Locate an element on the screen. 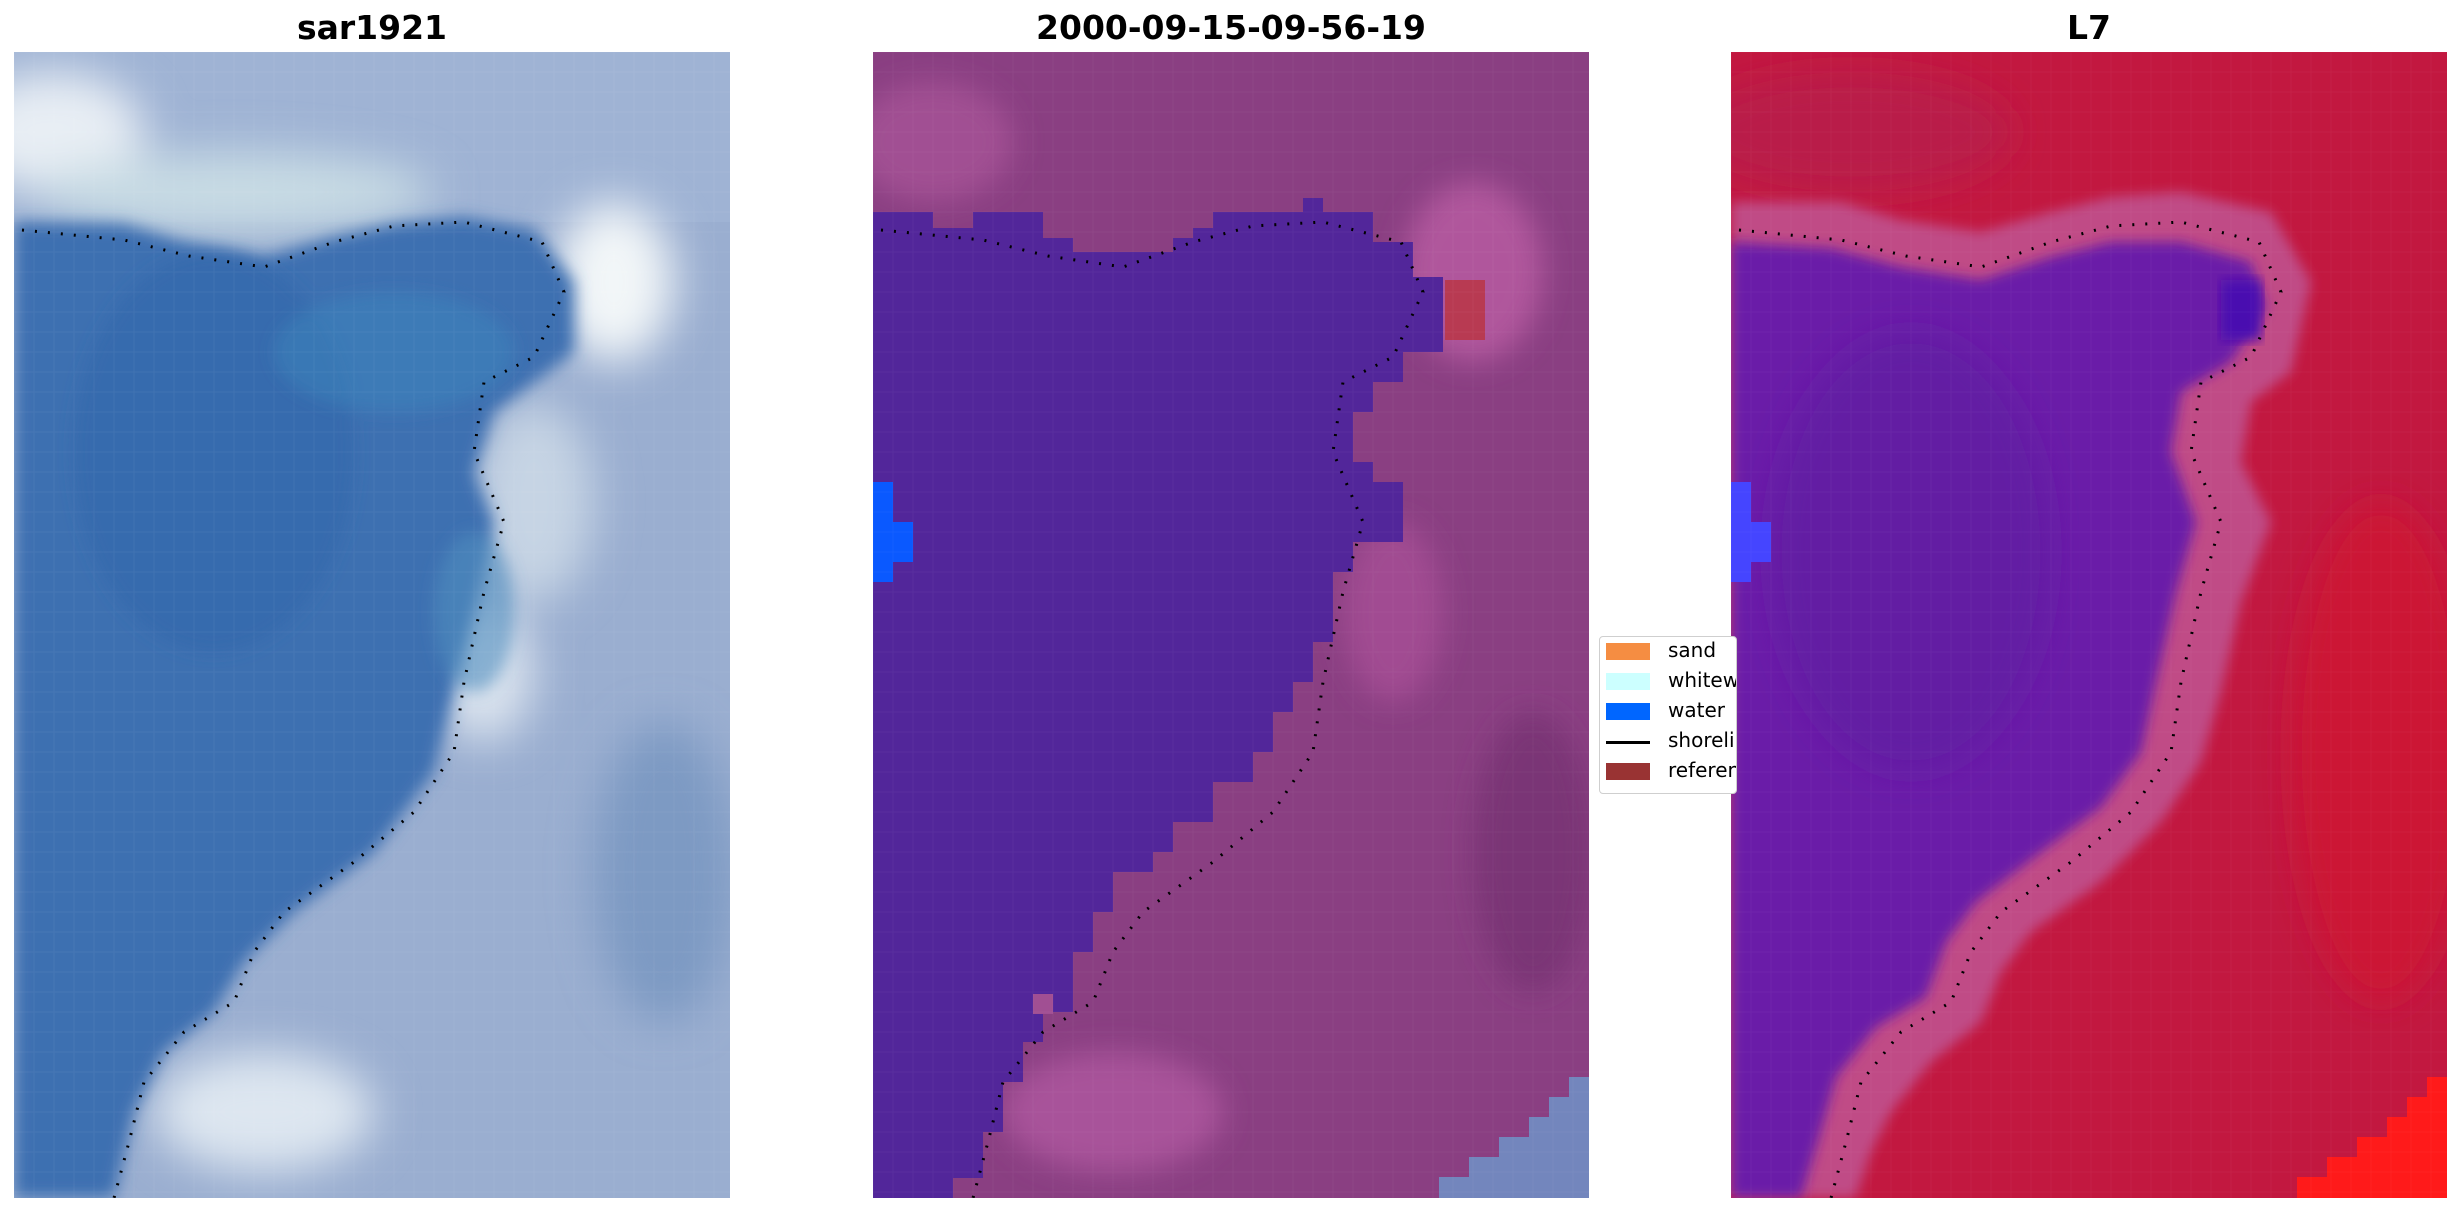 The height and width of the screenshot is (1212, 2460). legend-item-water: water is located at coordinates (1671, 710).